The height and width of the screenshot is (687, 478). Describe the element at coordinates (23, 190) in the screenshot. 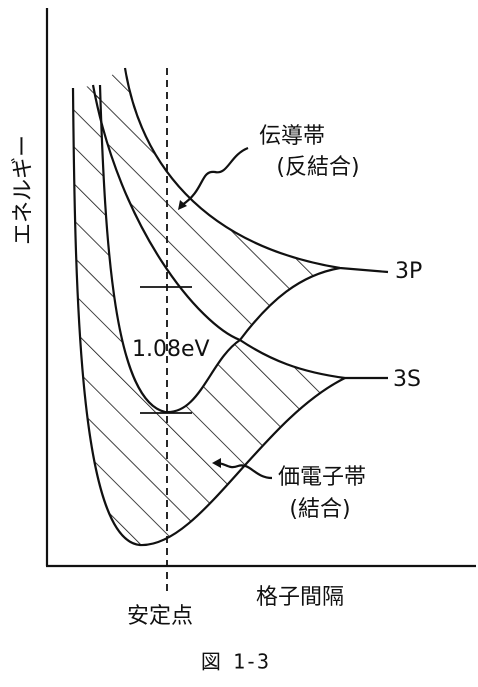

I see `y-axis-label: エネルギー` at that location.